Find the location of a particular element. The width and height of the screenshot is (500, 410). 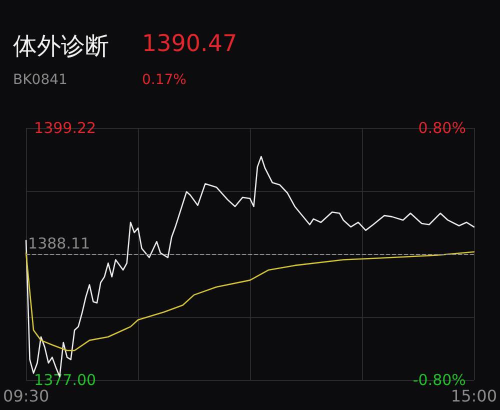

y-tick-label: 1399.22 is located at coordinates (65, 128).